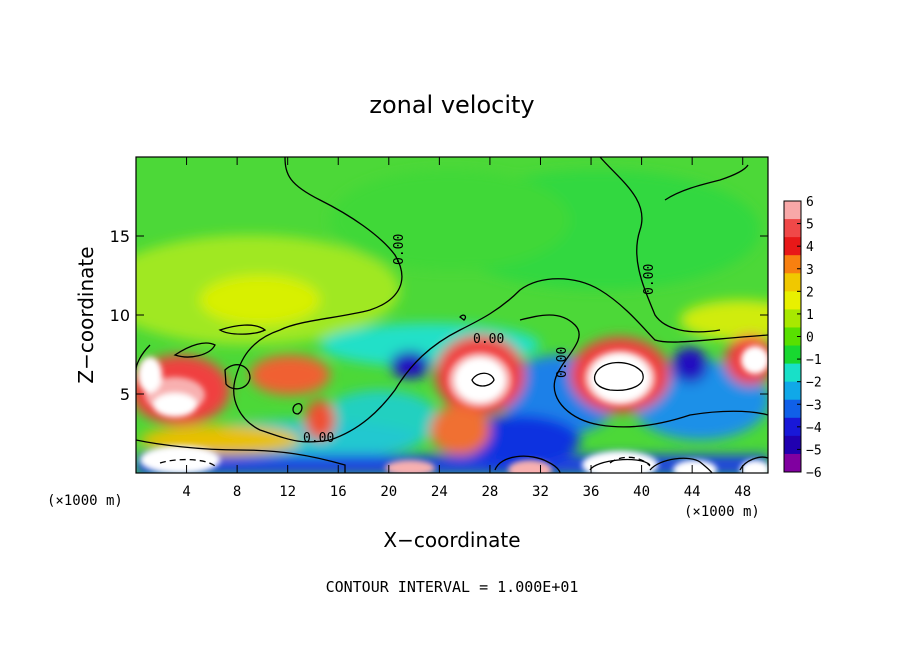  I want to click on x-tick-label: 8, so click(237, 492).